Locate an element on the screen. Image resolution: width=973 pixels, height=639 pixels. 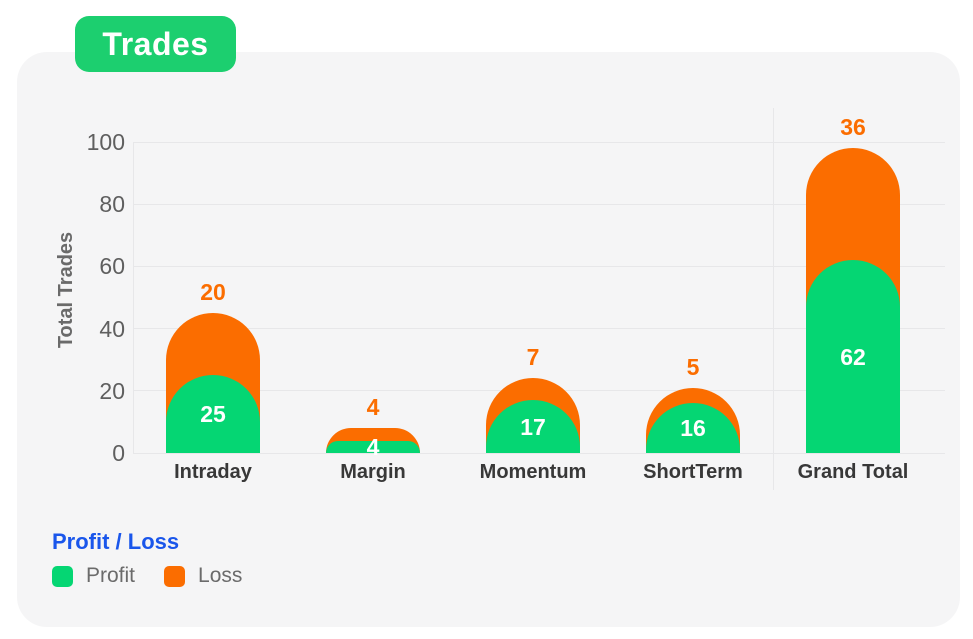
legend-title: Profit / Loss is located at coordinates (116, 541).